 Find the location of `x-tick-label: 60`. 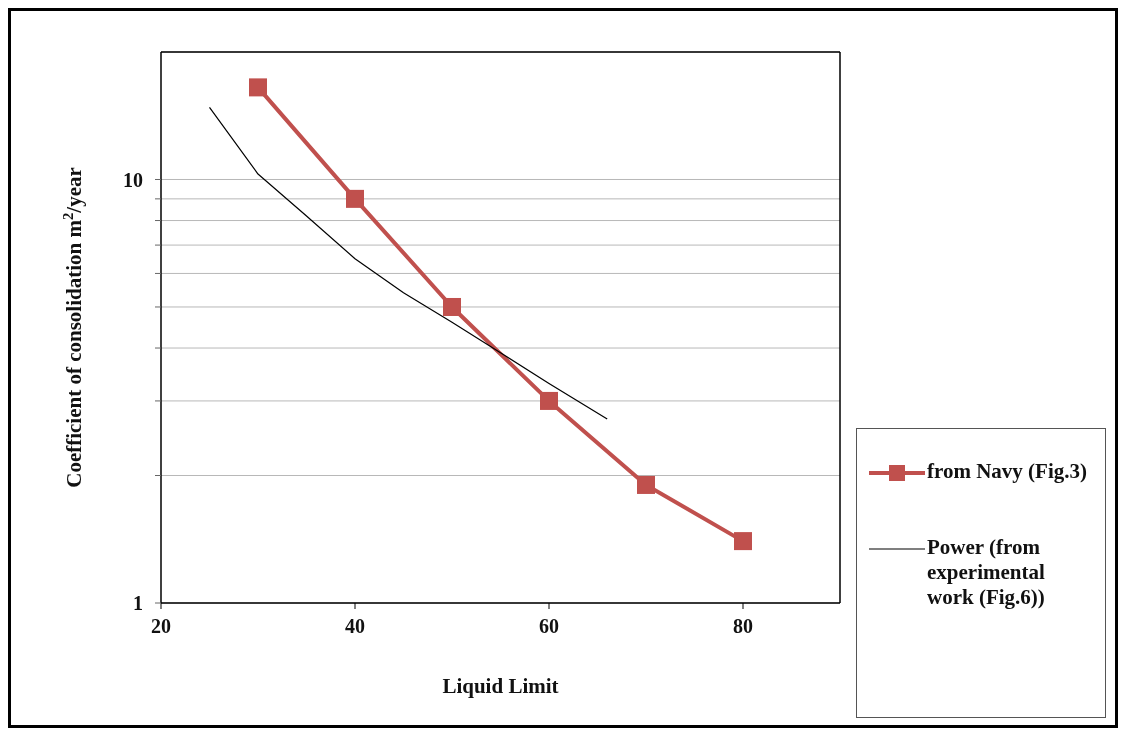

x-tick-label: 60 is located at coordinates (549, 626).